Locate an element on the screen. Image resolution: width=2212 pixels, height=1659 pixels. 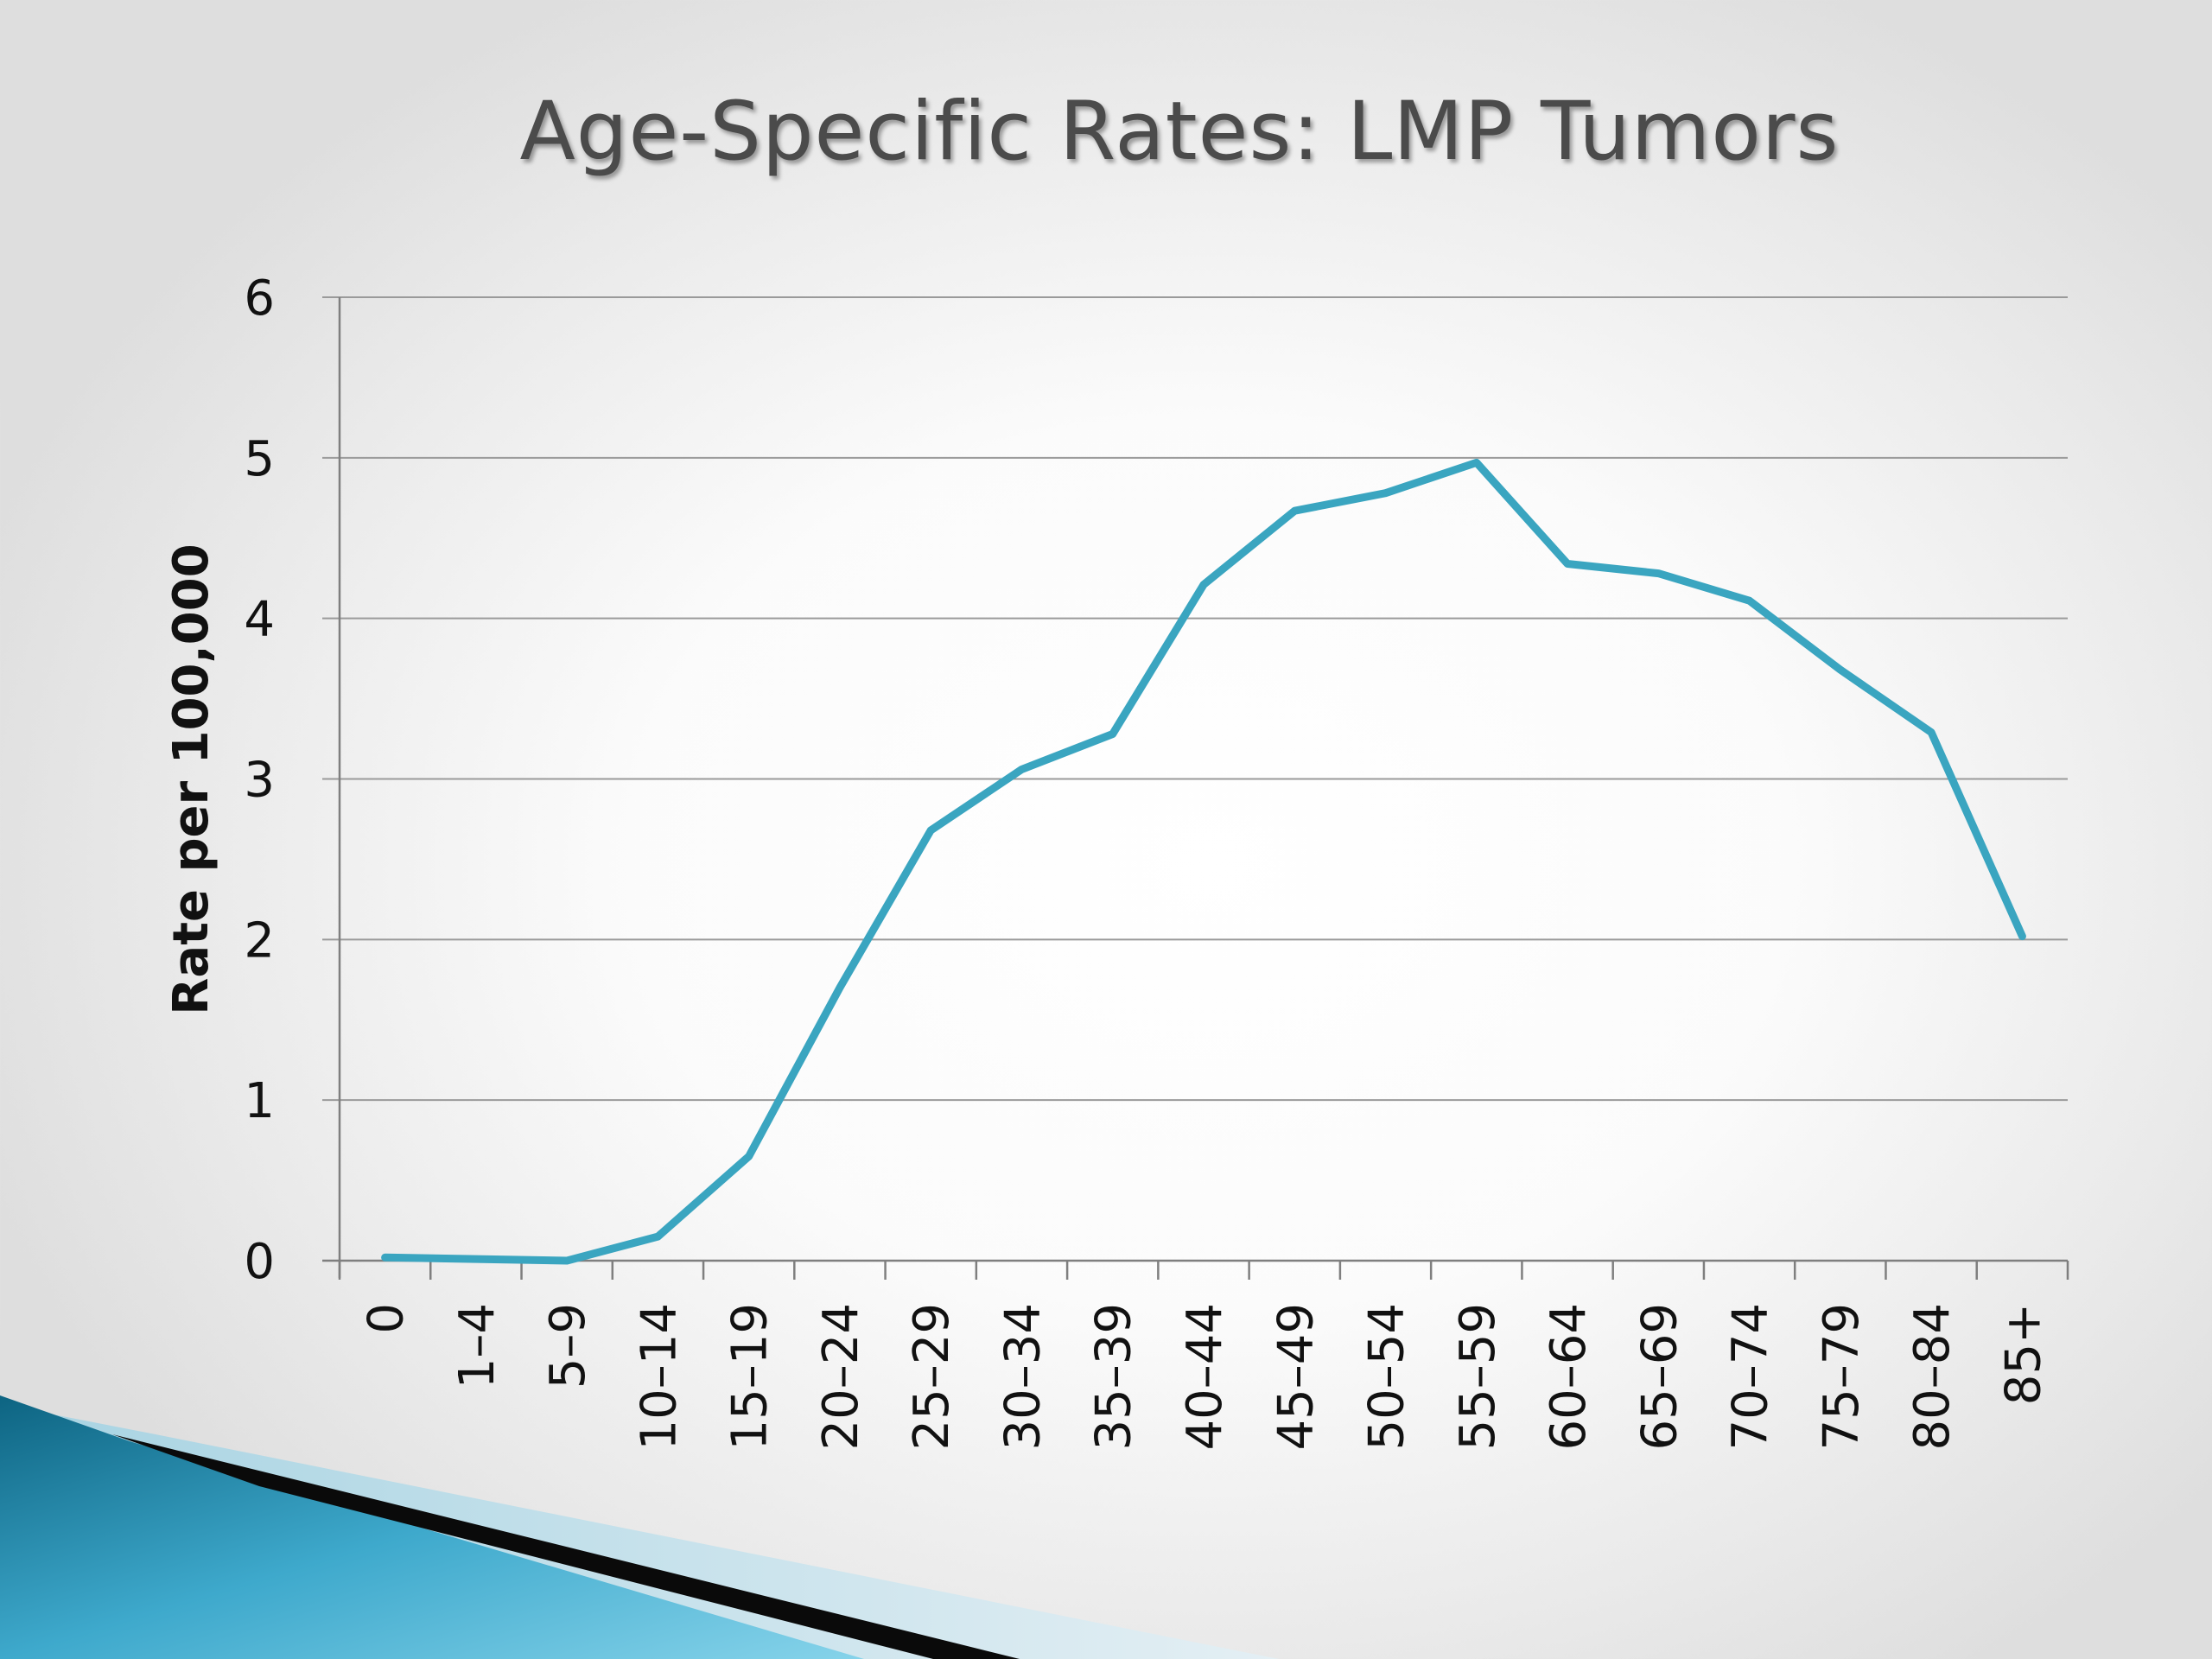
x-tick-label: 75–79 is located at coordinates (1842, 1377).